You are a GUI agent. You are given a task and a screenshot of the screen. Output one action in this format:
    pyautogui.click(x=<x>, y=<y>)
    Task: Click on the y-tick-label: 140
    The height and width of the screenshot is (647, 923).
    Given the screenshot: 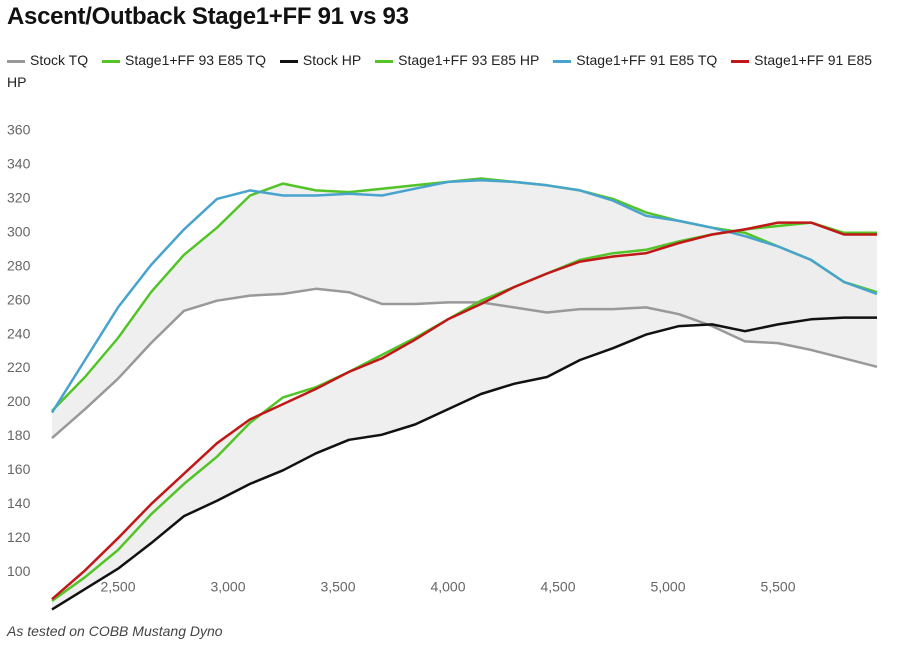 What is the action you would take?
    pyautogui.click(x=19, y=503)
    